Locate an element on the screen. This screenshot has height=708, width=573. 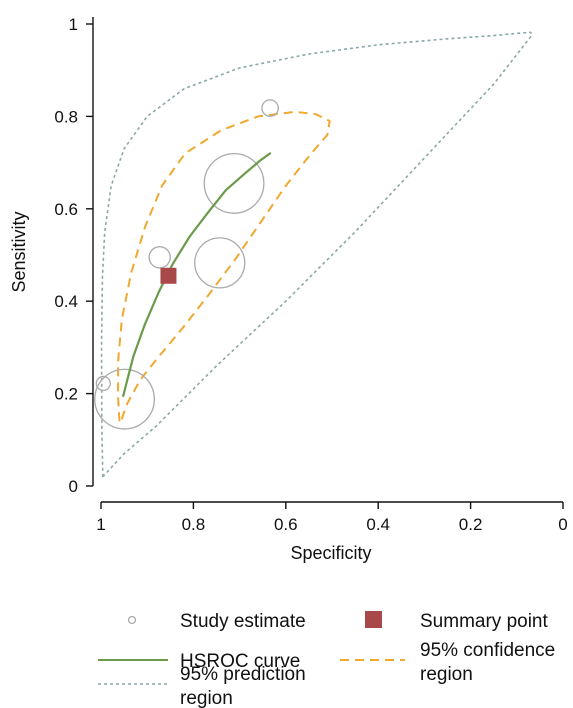
summary-point is located at coordinates (168, 275).